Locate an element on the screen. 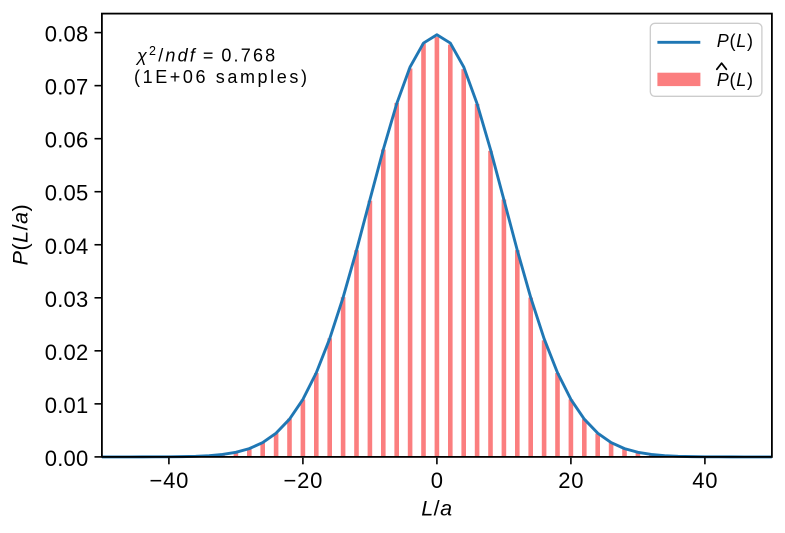  svg-text: L/a is located at coordinates (436, 509).